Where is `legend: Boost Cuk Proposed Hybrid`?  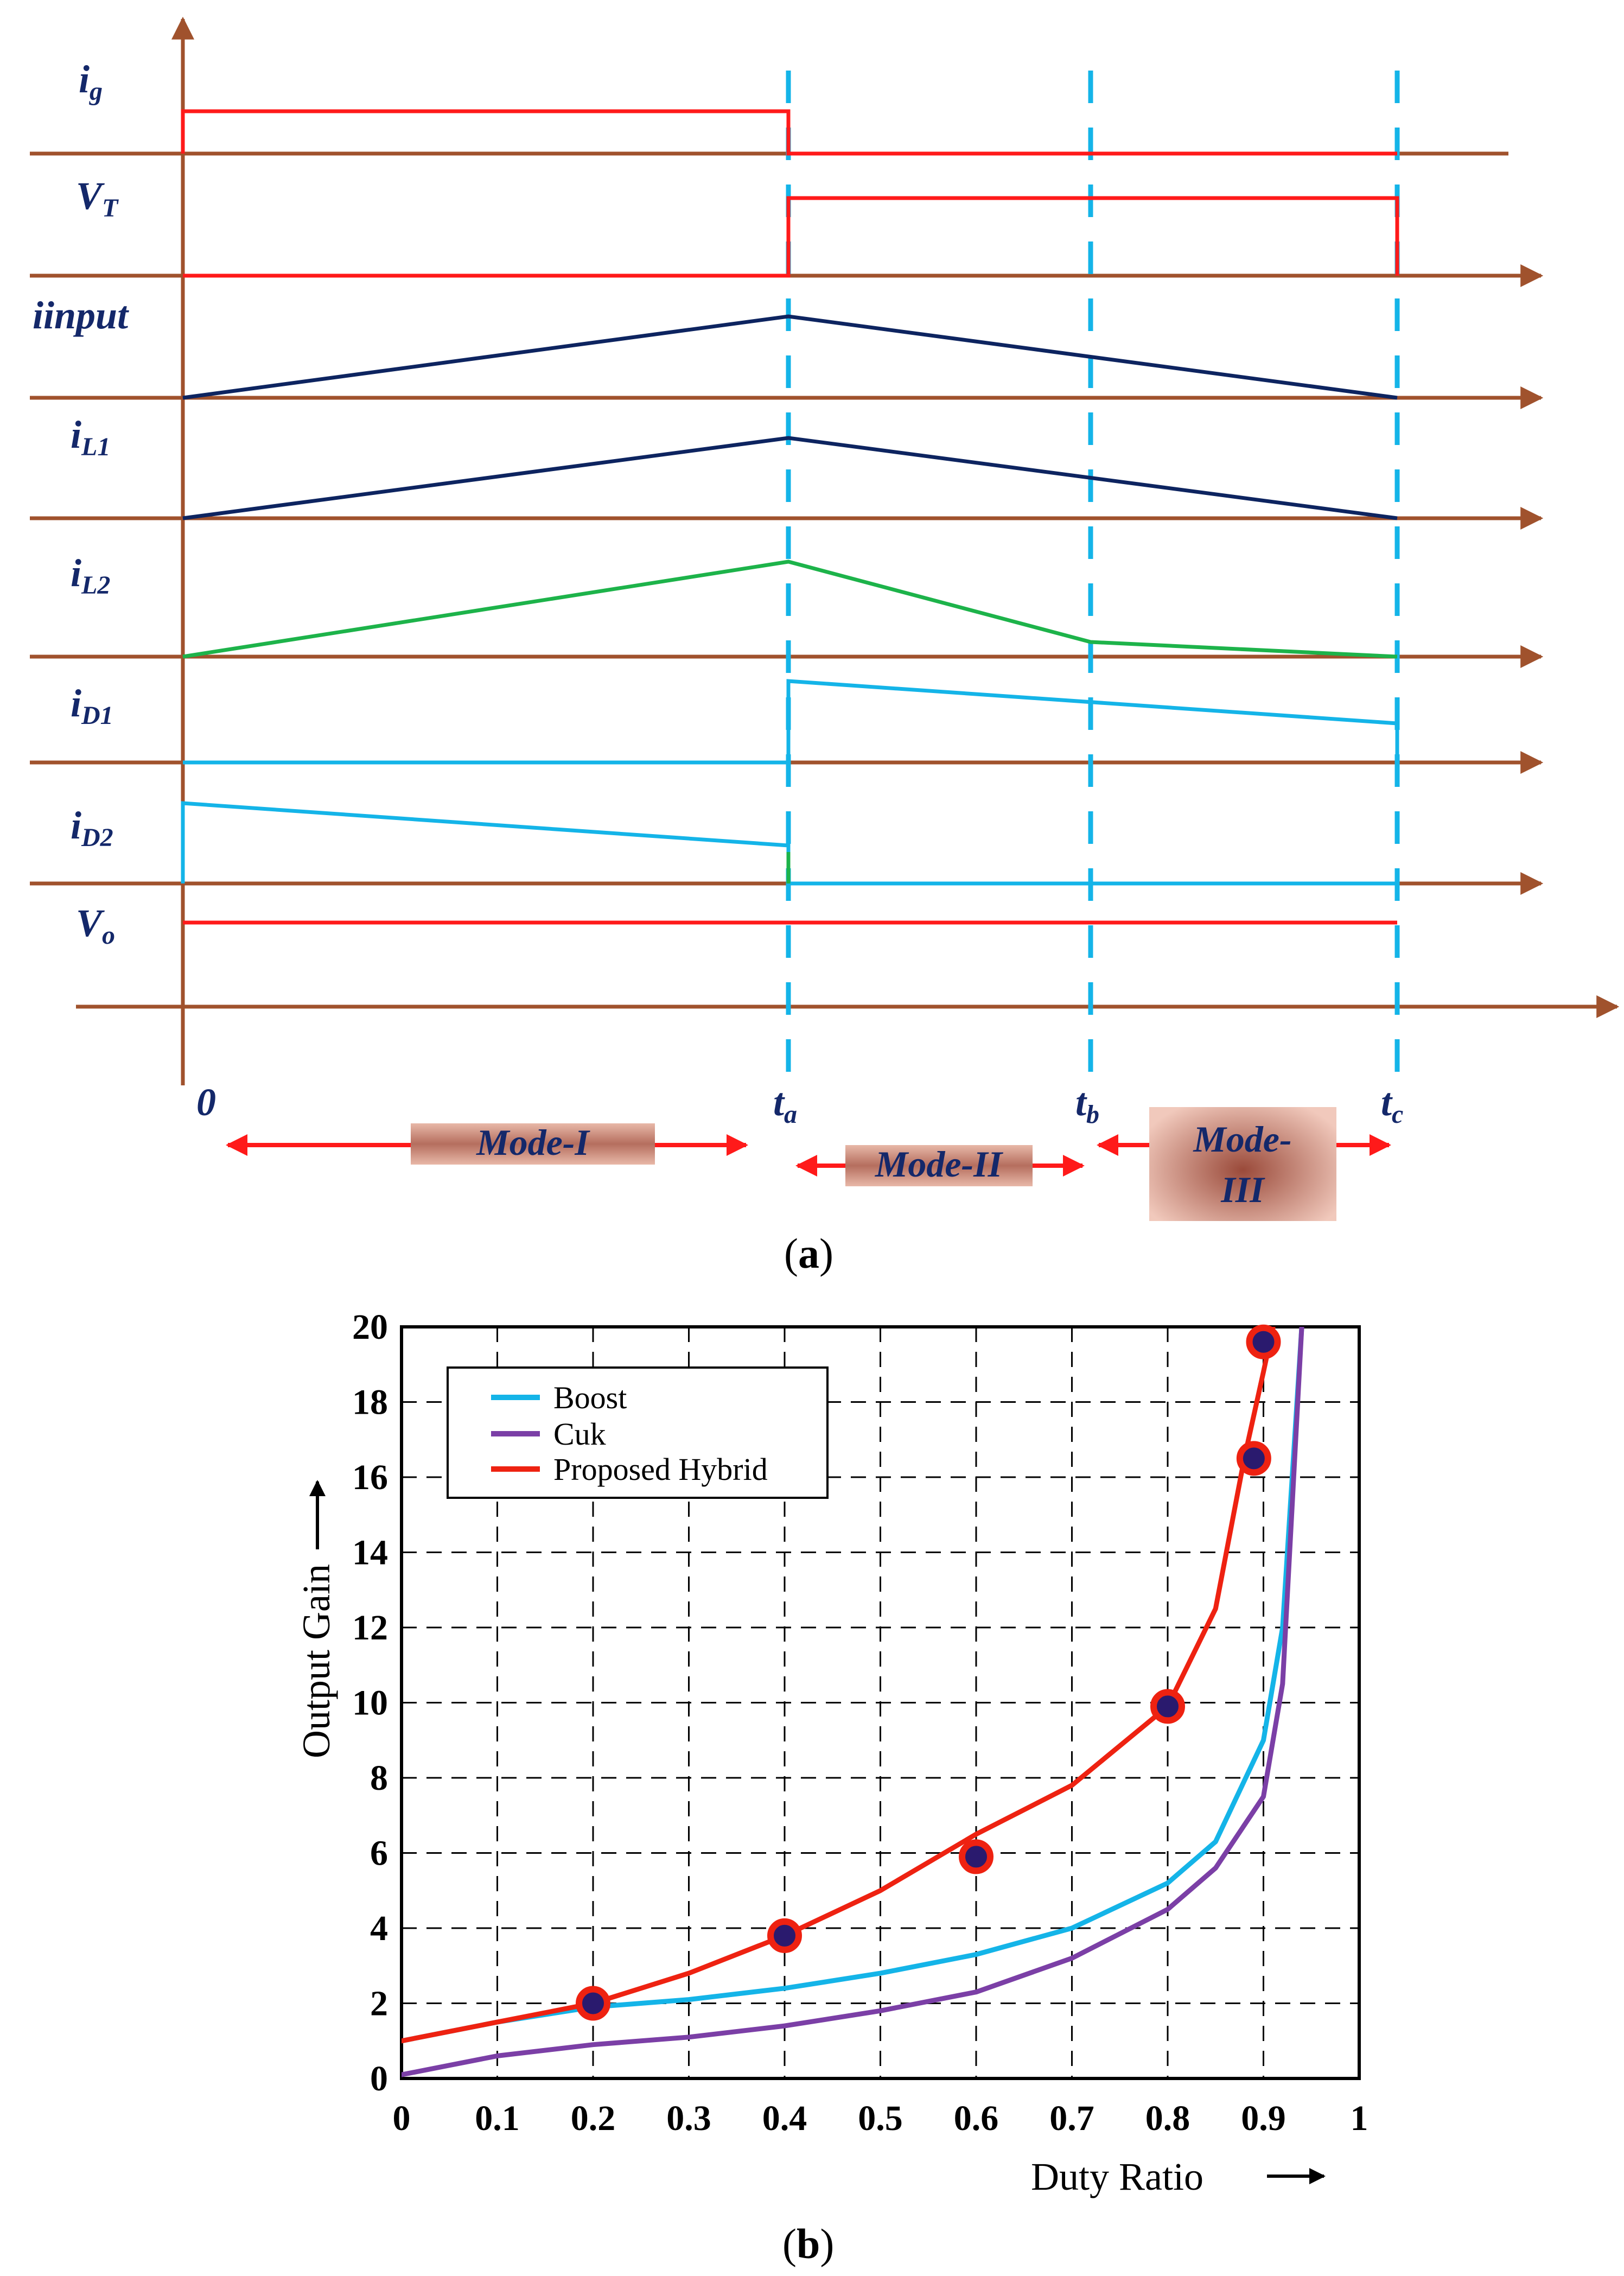 legend: Boost Cuk Proposed Hybrid is located at coordinates (638, 1432).